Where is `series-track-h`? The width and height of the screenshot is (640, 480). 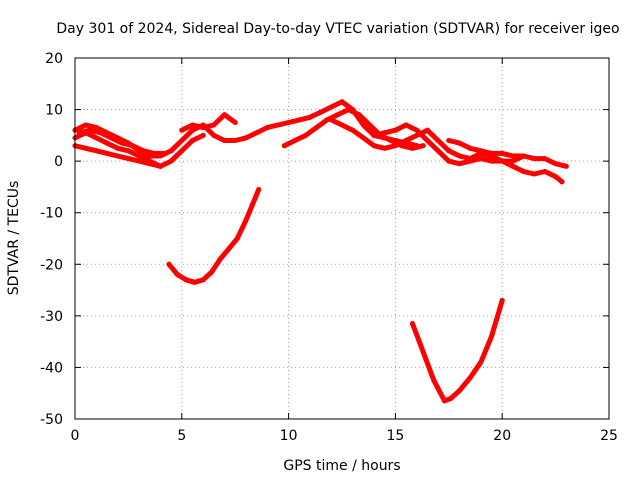
series-track-h is located at coordinates (468, 153).